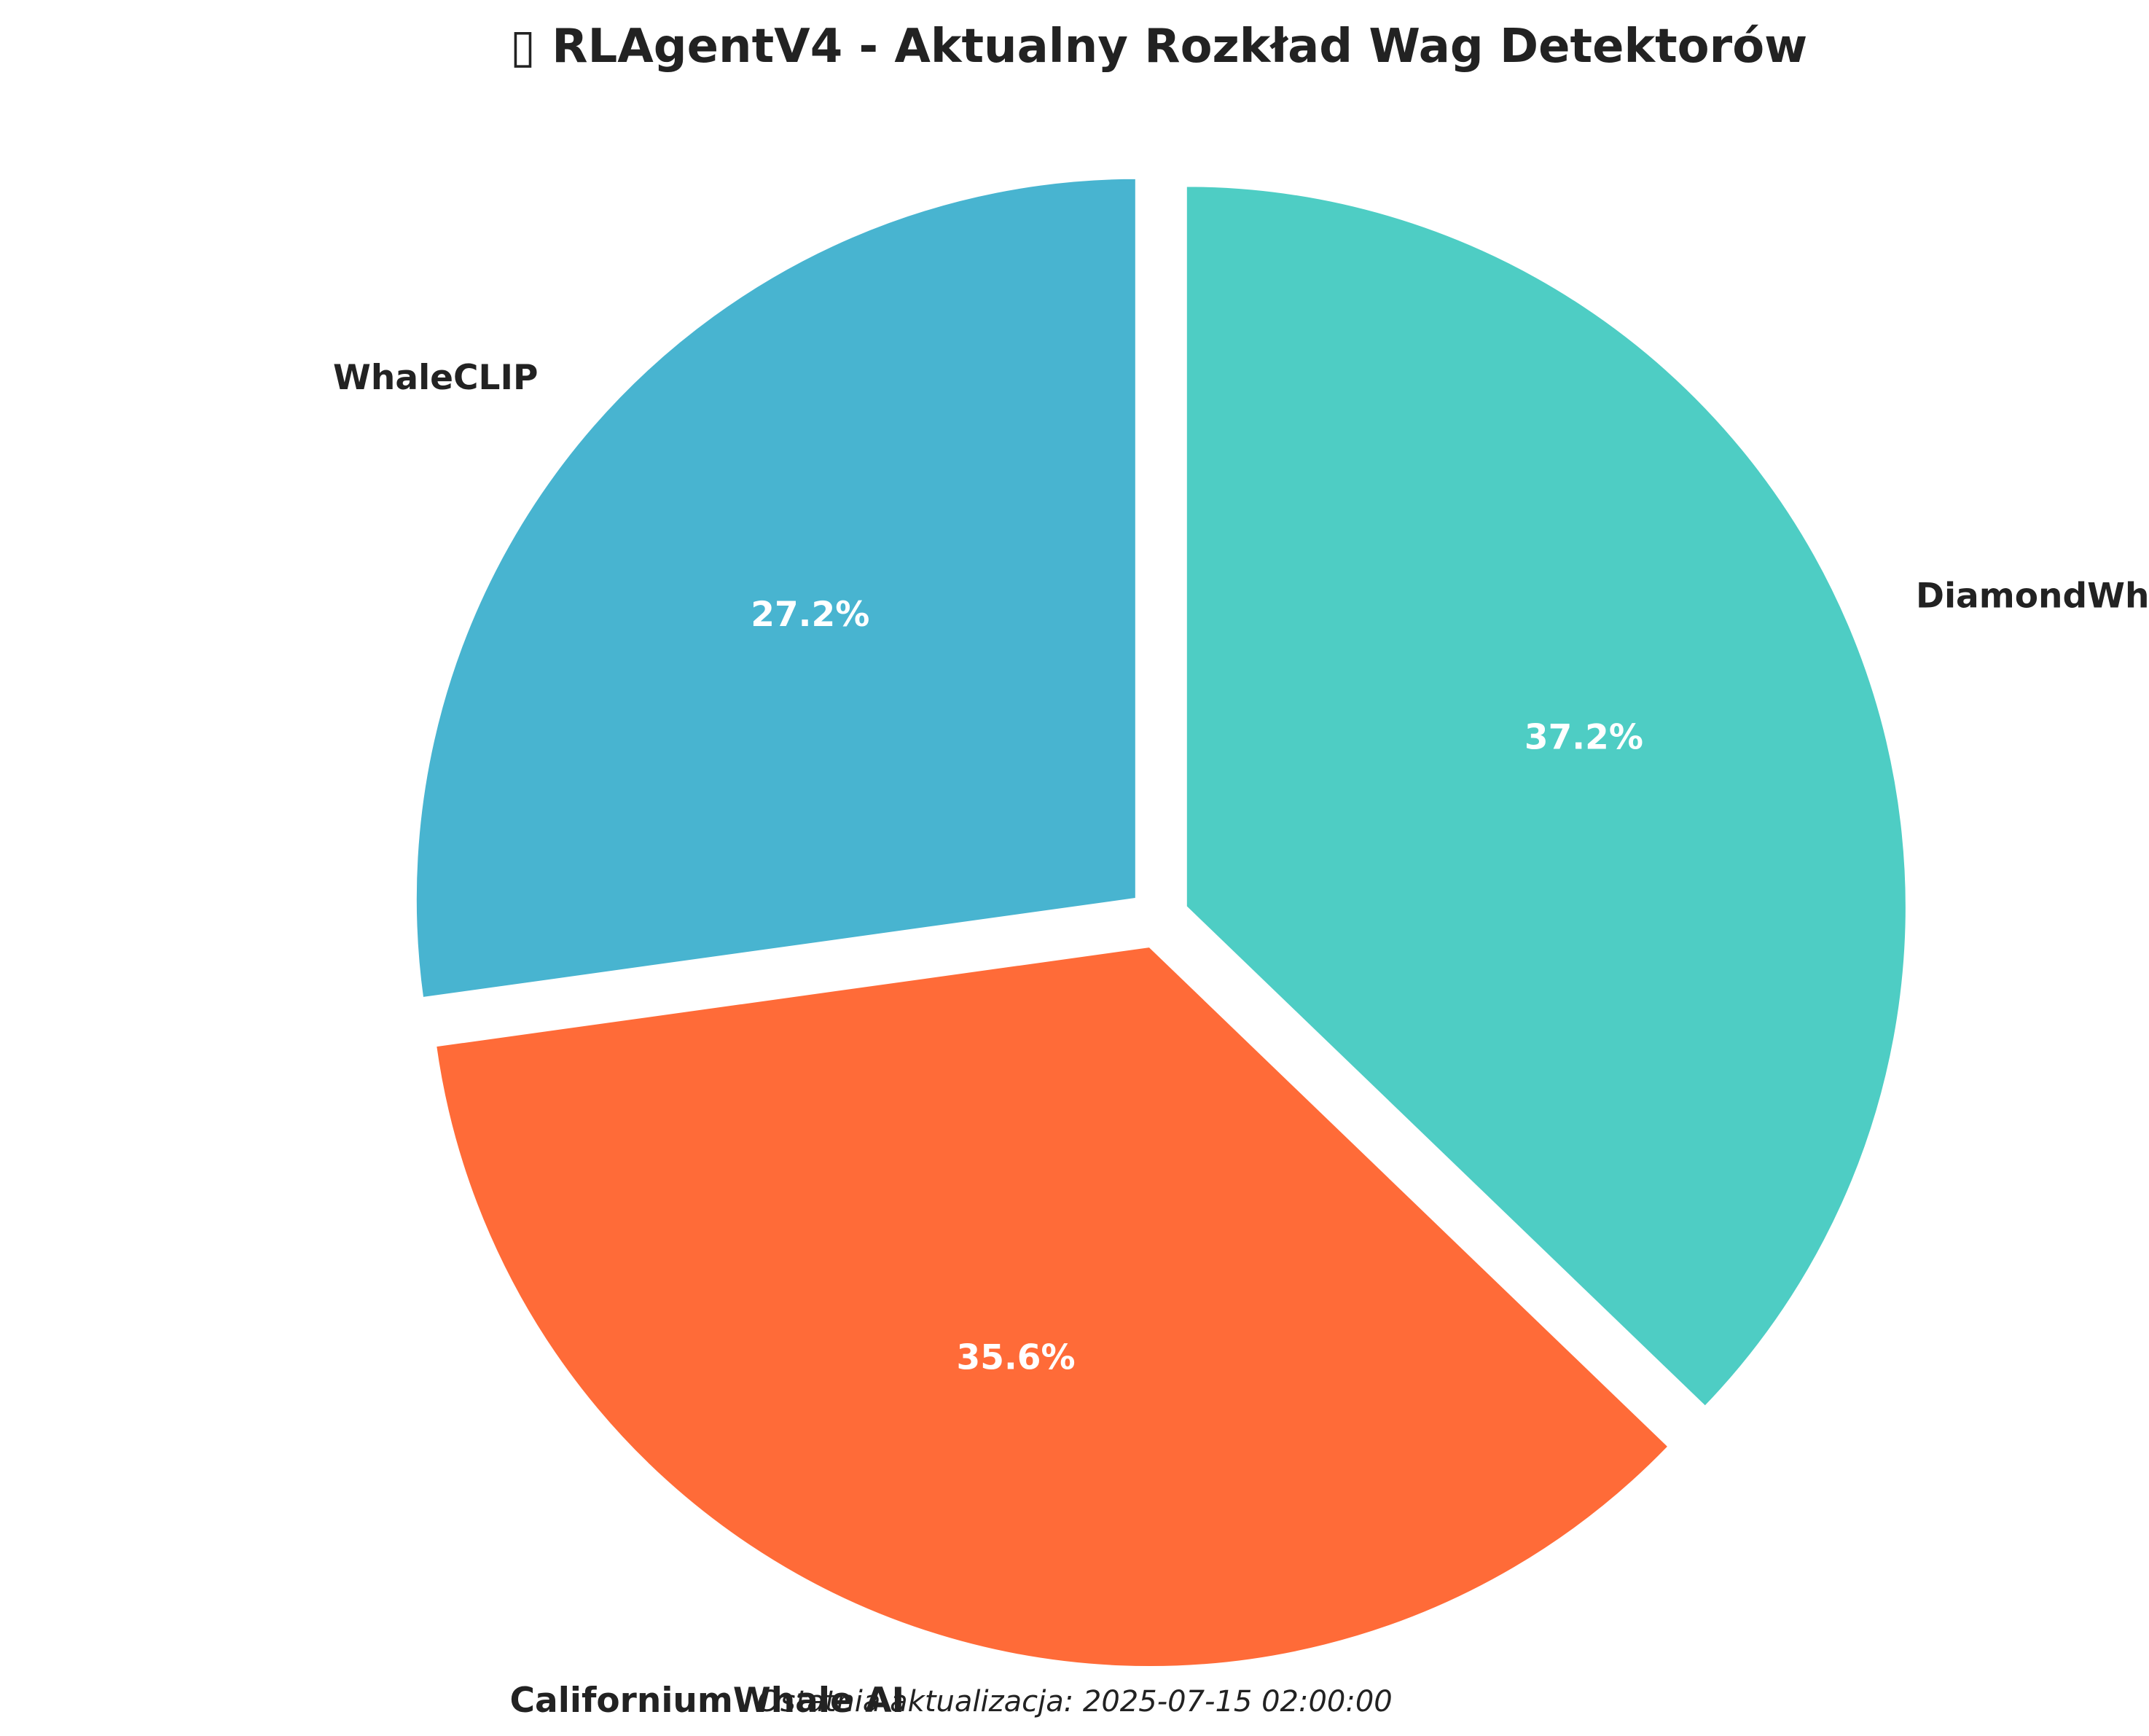 This screenshot has height=1736, width=2149. Describe the element at coordinates (1016, 1357) in the screenshot. I see `pct-label-californiumwhale-ai: 35.6%` at that location.